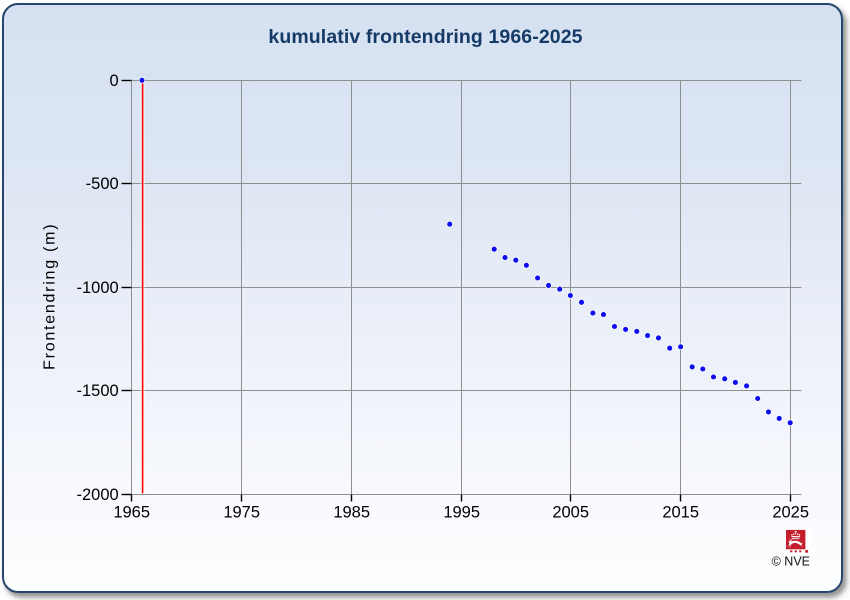 This screenshot has width=850, height=600. I want to click on svg-text: 1975, so click(241, 512).